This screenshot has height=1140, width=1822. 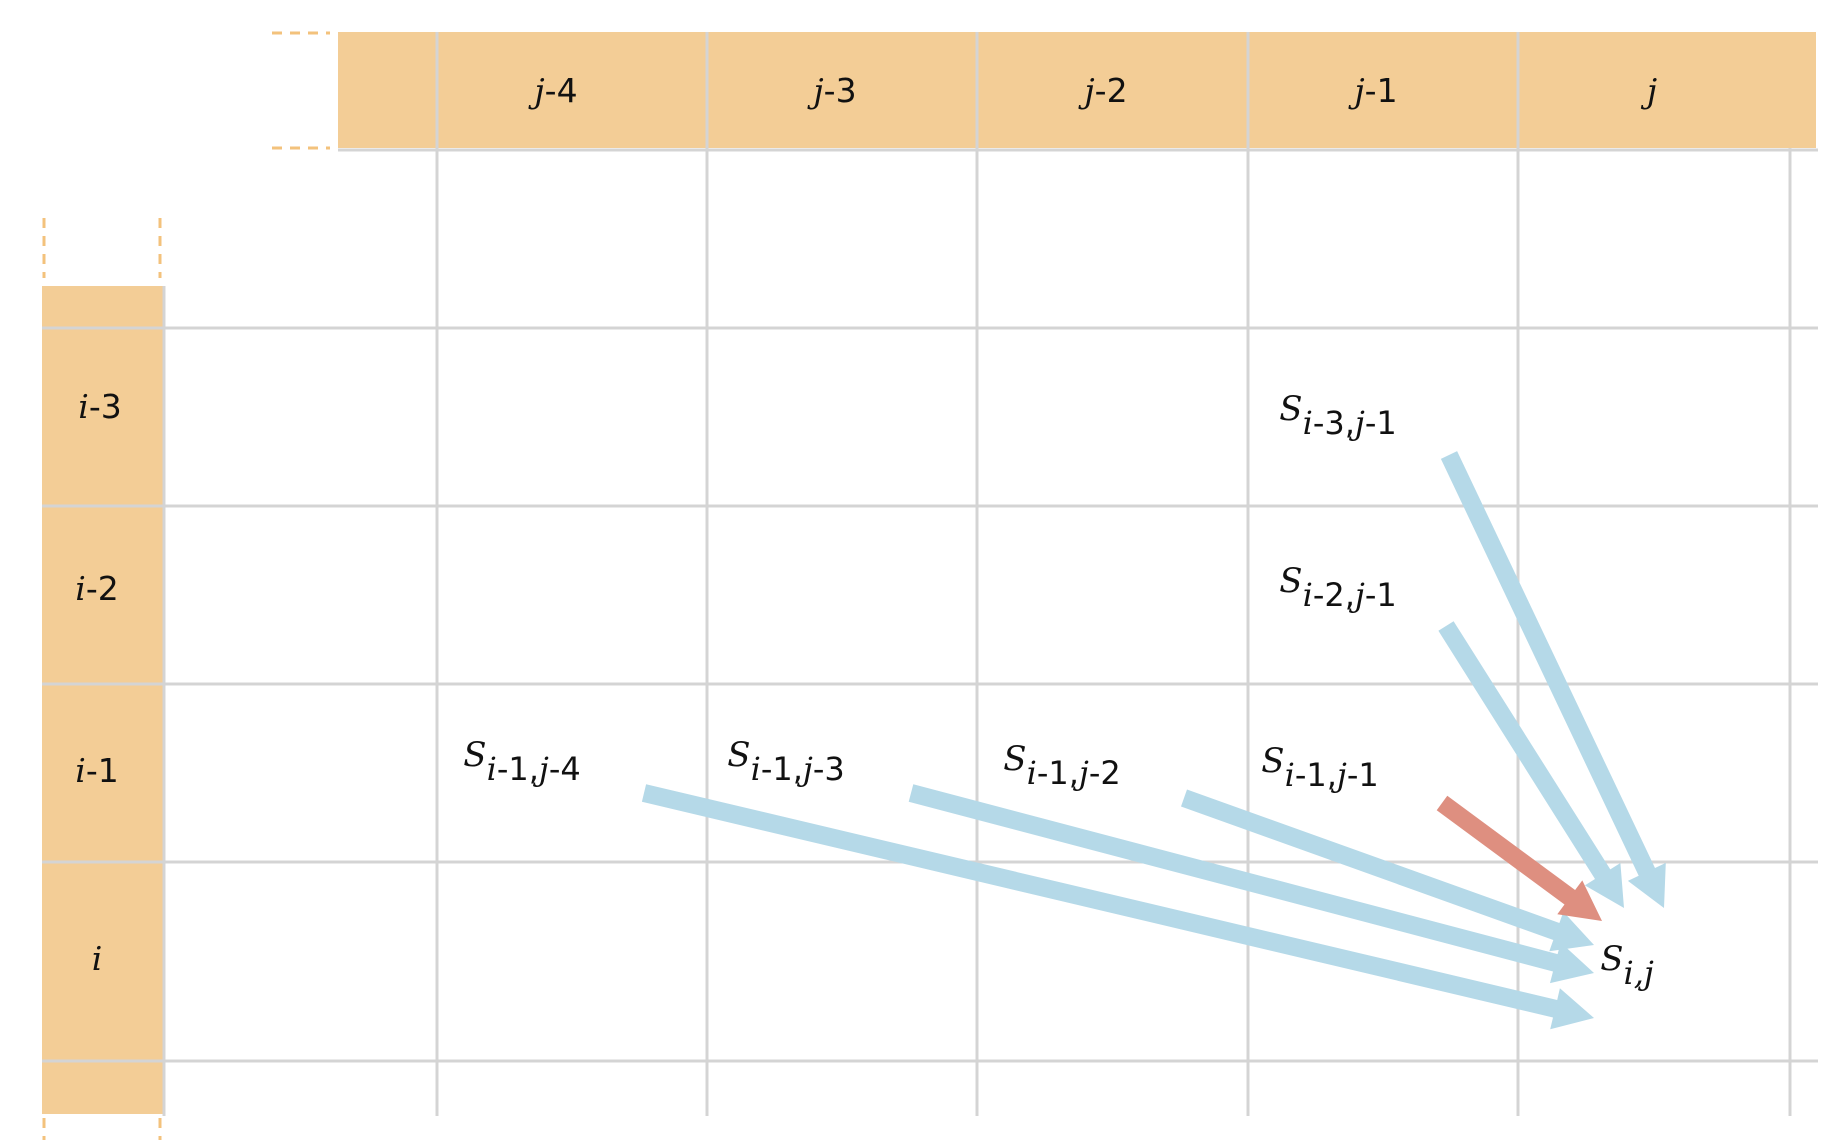 What do you see at coordinates (1627, 965) in the screenshot?
I see `cell-label-s-i-j: Si,j` at bounding box center [1627, 965].